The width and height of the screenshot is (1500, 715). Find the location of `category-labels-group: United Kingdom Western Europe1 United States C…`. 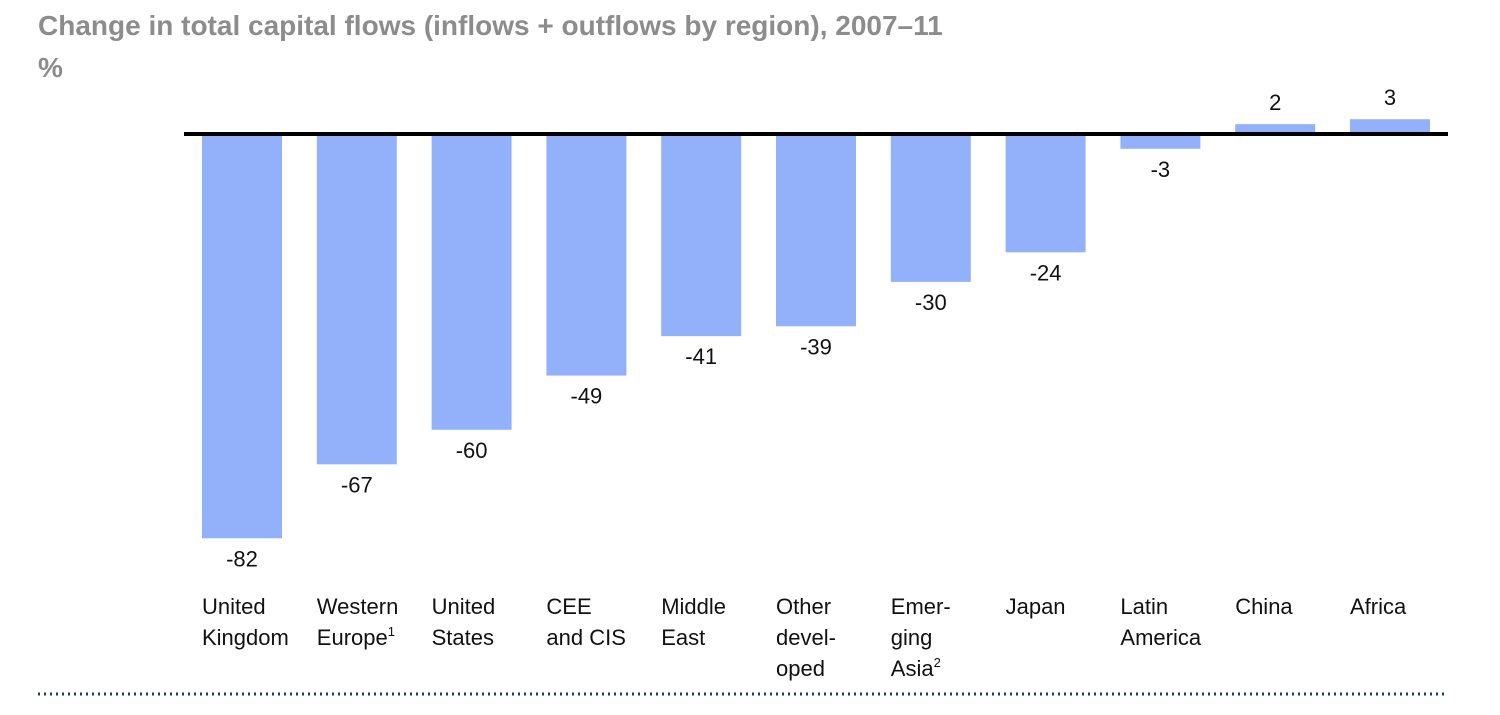

category-labels-group: United Kingdom Western Europe1 United States C… is located at coordinates (804, 637).